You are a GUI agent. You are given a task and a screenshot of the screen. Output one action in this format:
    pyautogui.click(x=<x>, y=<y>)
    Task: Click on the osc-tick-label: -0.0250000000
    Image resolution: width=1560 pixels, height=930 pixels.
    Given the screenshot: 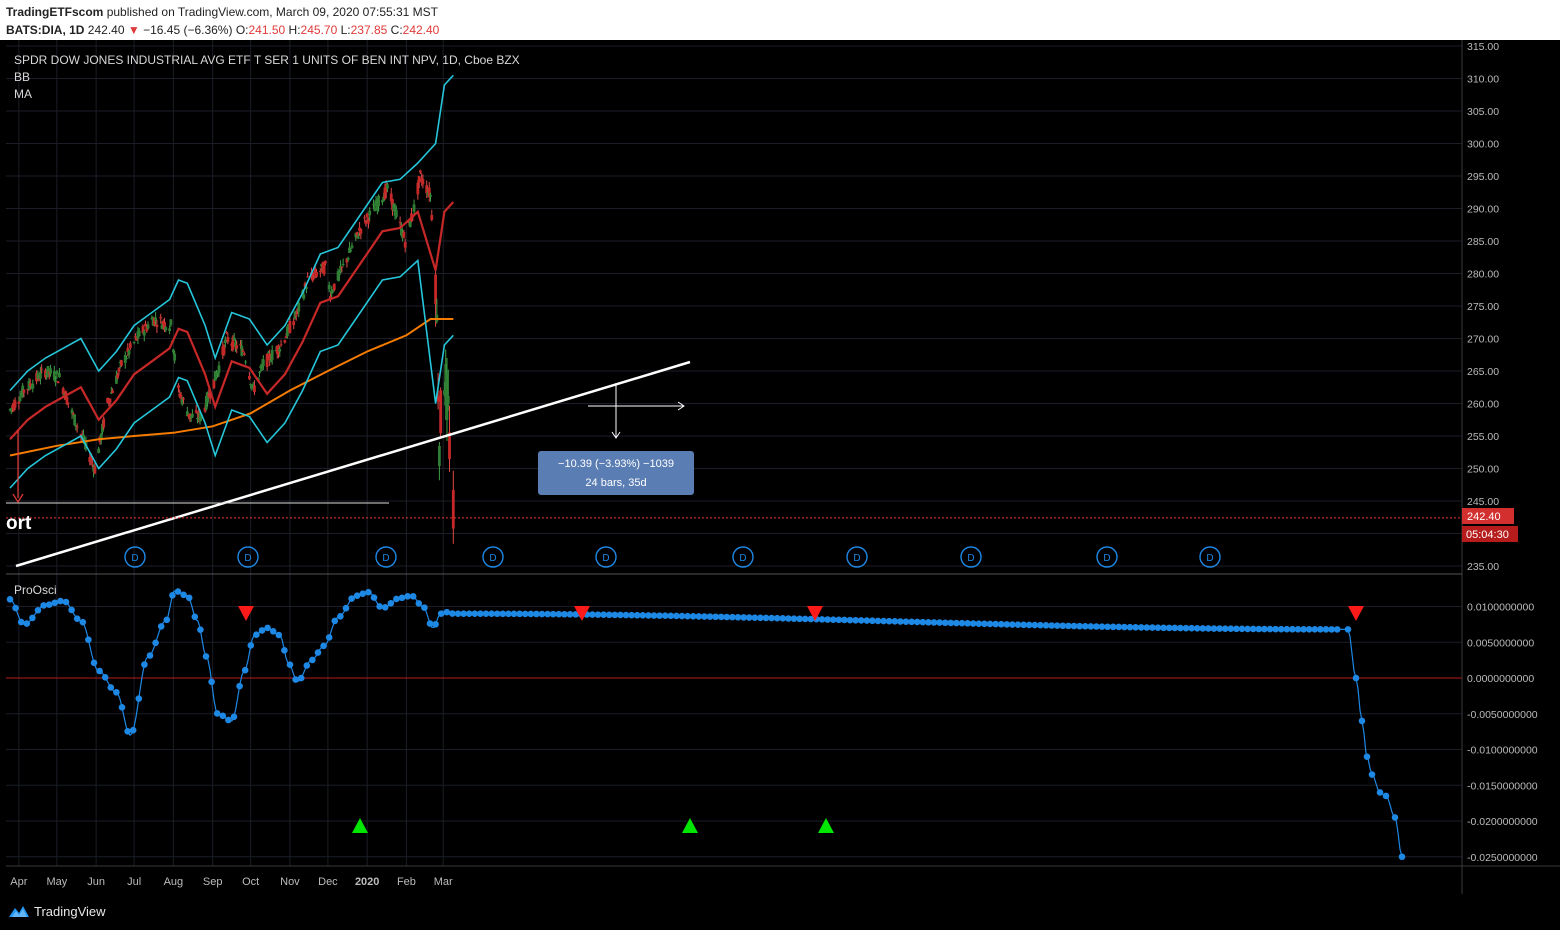 What is the action you would take?
    pyautogui.click(x=1502, y=858)
    